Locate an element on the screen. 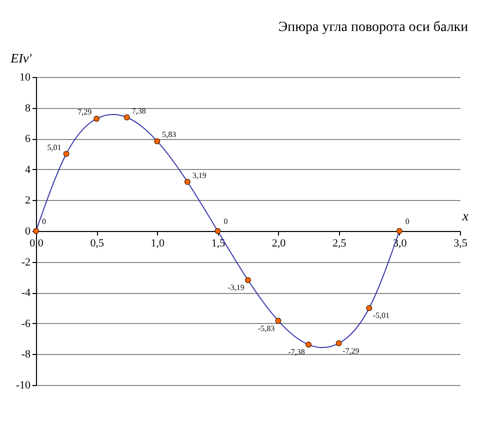 The height and width of the screenshot is (428, 493). data-label: 5,01 is located at coordinates (54, 147).